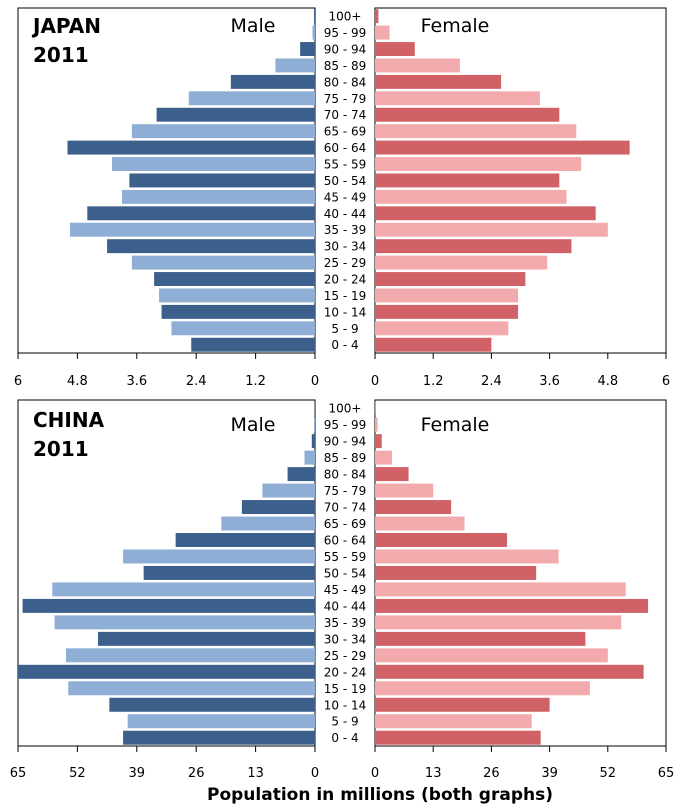 This screenshot has height=812, width=683. I want to click on age-group-label: 20 - 24, so click(345, 280).